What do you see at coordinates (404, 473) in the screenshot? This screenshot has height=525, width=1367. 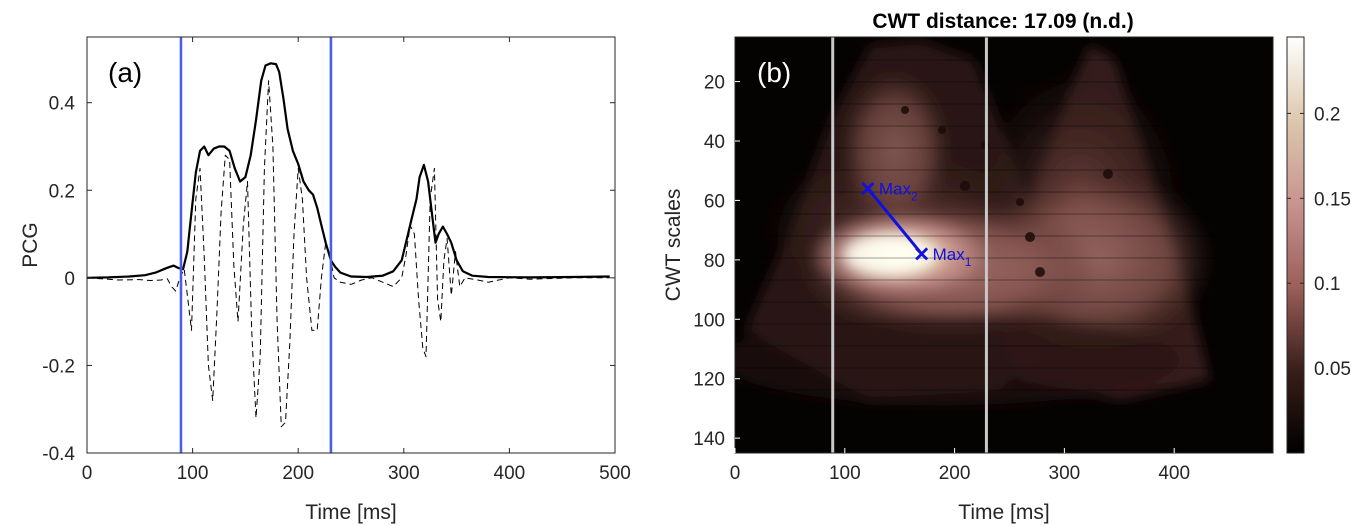 I see `panel-a-x-tick-label: 300` at bounding box center [404, 473].